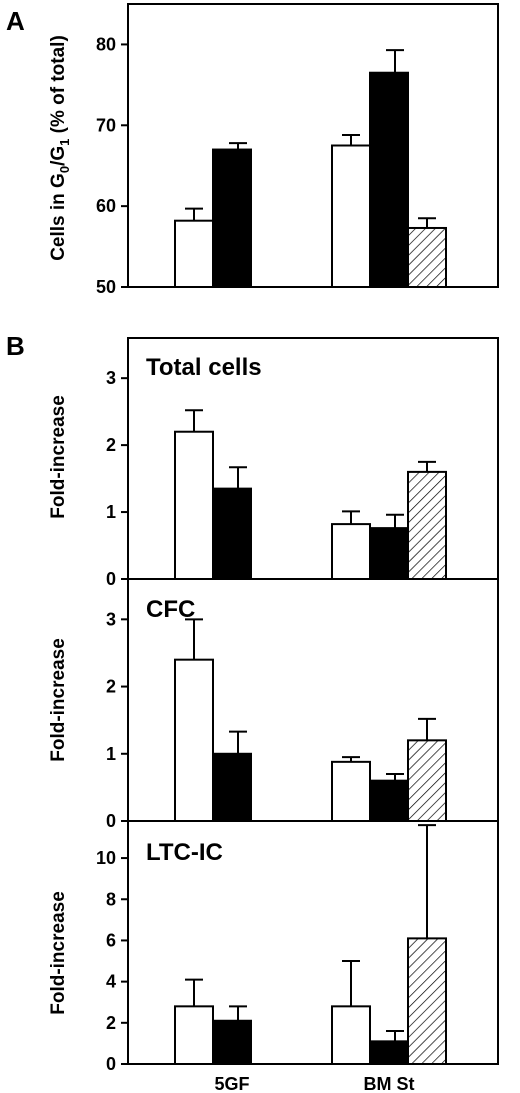  What do you see at coordinates (427, 525) in the screenshot?
I see `total-cells-bar-hatched` at bounding box center [427, 525].